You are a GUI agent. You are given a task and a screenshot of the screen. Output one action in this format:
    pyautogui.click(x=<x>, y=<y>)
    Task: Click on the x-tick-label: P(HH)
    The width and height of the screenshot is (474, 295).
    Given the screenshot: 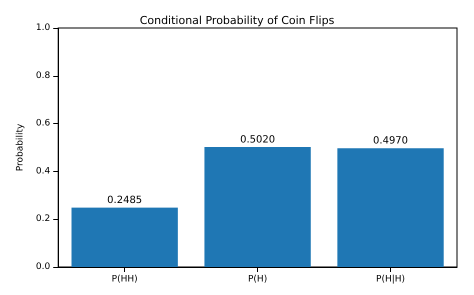 What is the action you would take?
    pyautogui.click(x=125, y=279)
    